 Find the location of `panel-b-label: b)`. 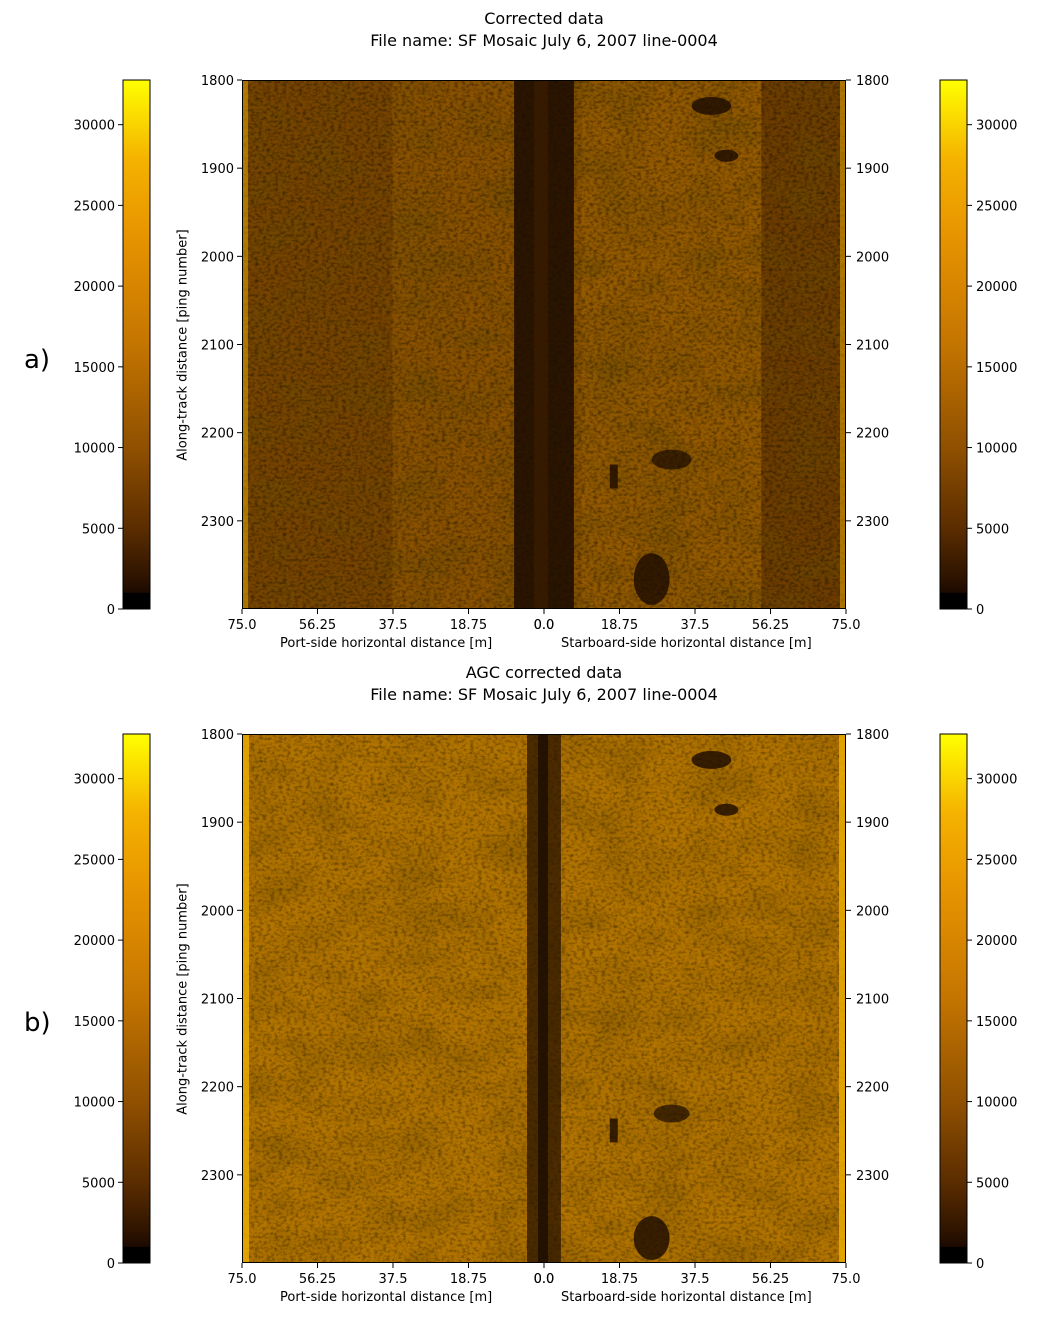

panel-b-label: b) is located at coordinates (37, 1023).